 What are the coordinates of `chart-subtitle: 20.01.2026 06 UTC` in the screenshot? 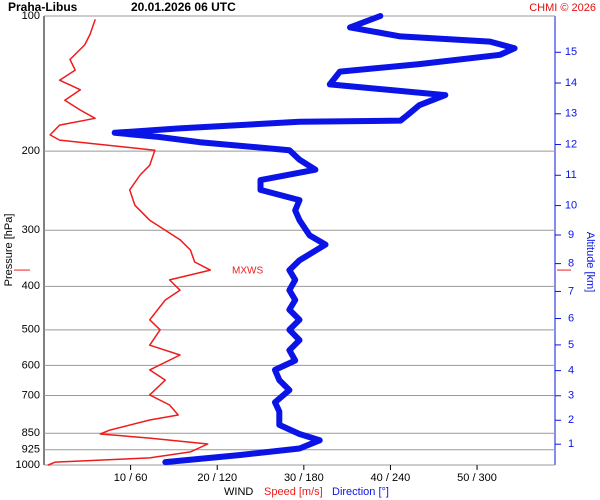 It's located at (183, 7).